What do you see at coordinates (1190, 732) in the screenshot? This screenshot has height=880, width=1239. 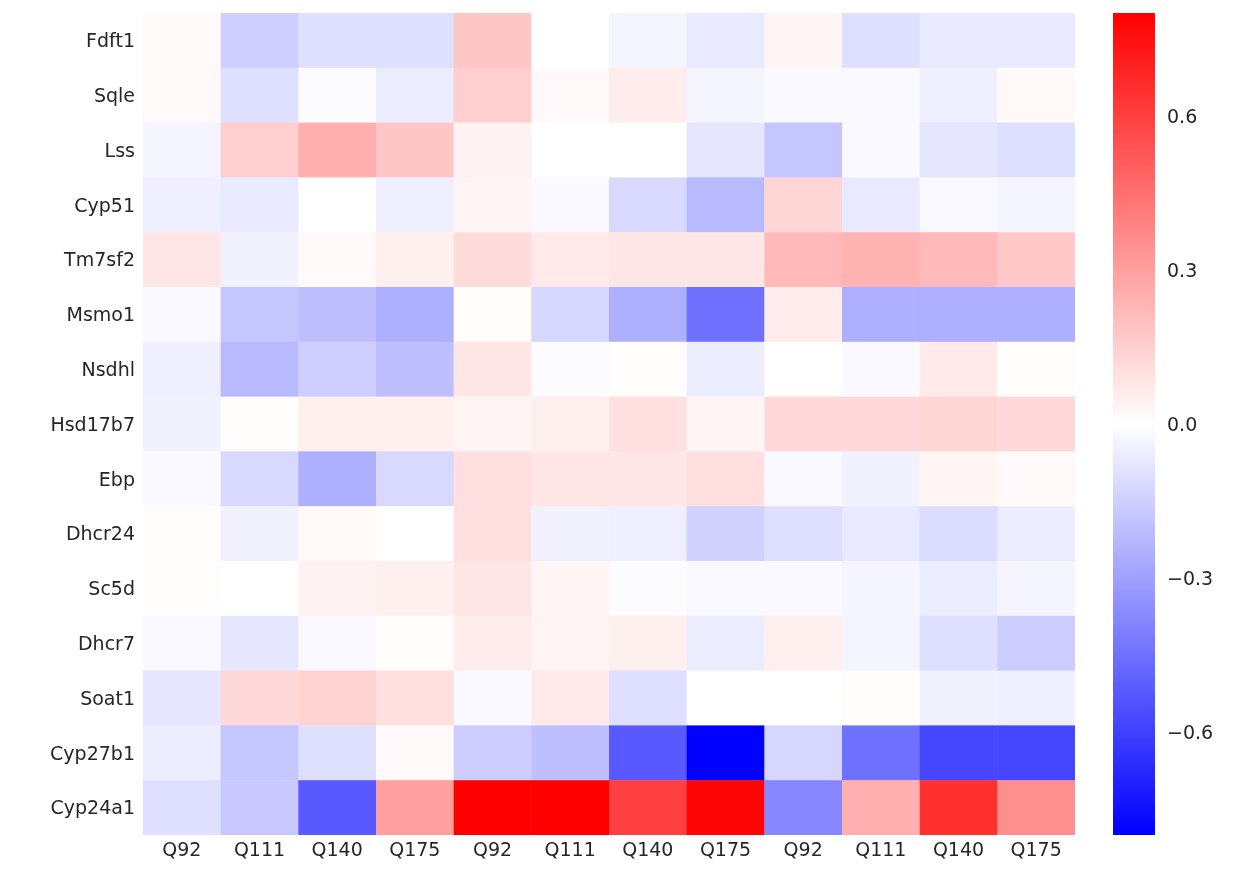 I see `color-bar-label: −0.6` at bounding box center [1190, 732].